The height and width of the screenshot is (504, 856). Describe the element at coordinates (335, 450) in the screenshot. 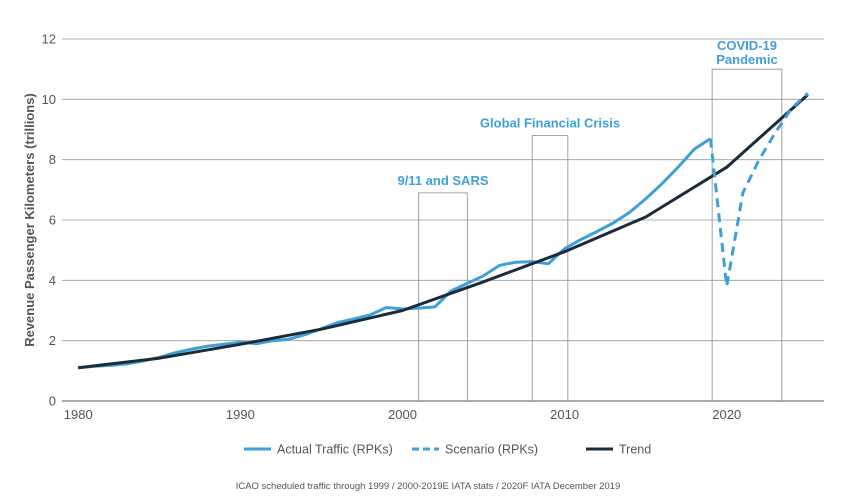

I see `legend-label: Actual Traffic (RPKs)` at that location.